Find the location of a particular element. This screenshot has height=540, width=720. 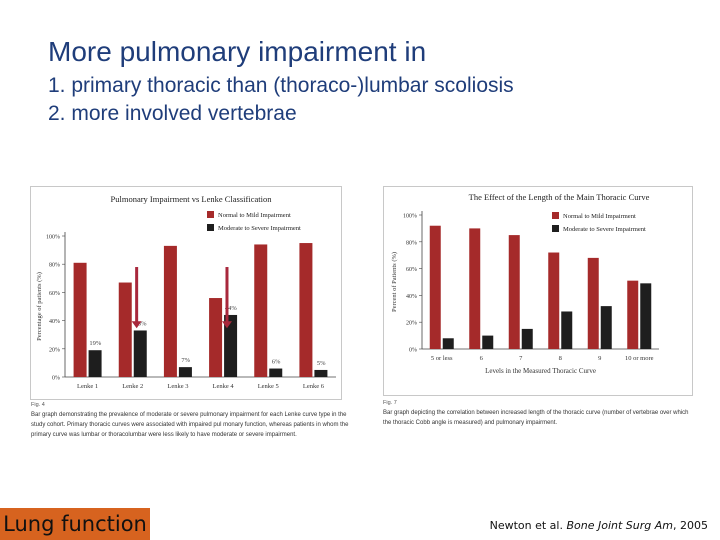

data-label: 5% is located at coordinates (321, 363).